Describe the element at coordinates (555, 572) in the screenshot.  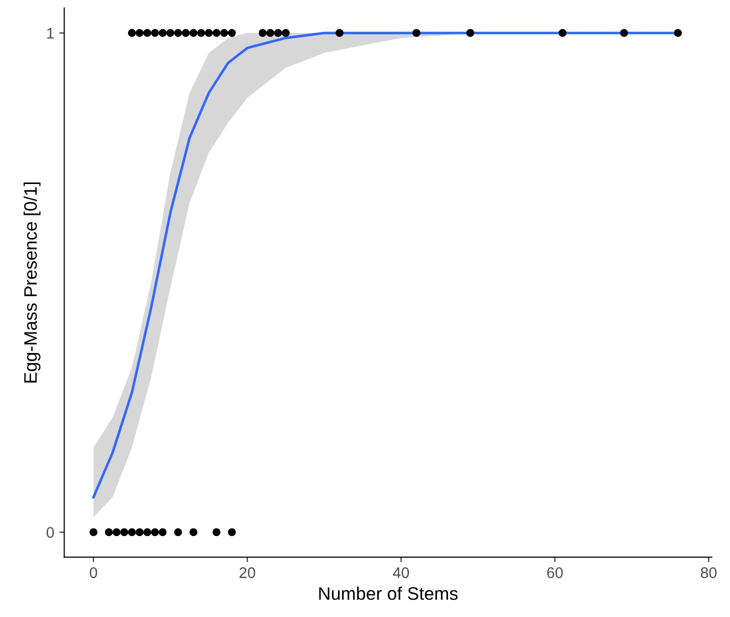
I see `x-tick-label: 60` at that location.